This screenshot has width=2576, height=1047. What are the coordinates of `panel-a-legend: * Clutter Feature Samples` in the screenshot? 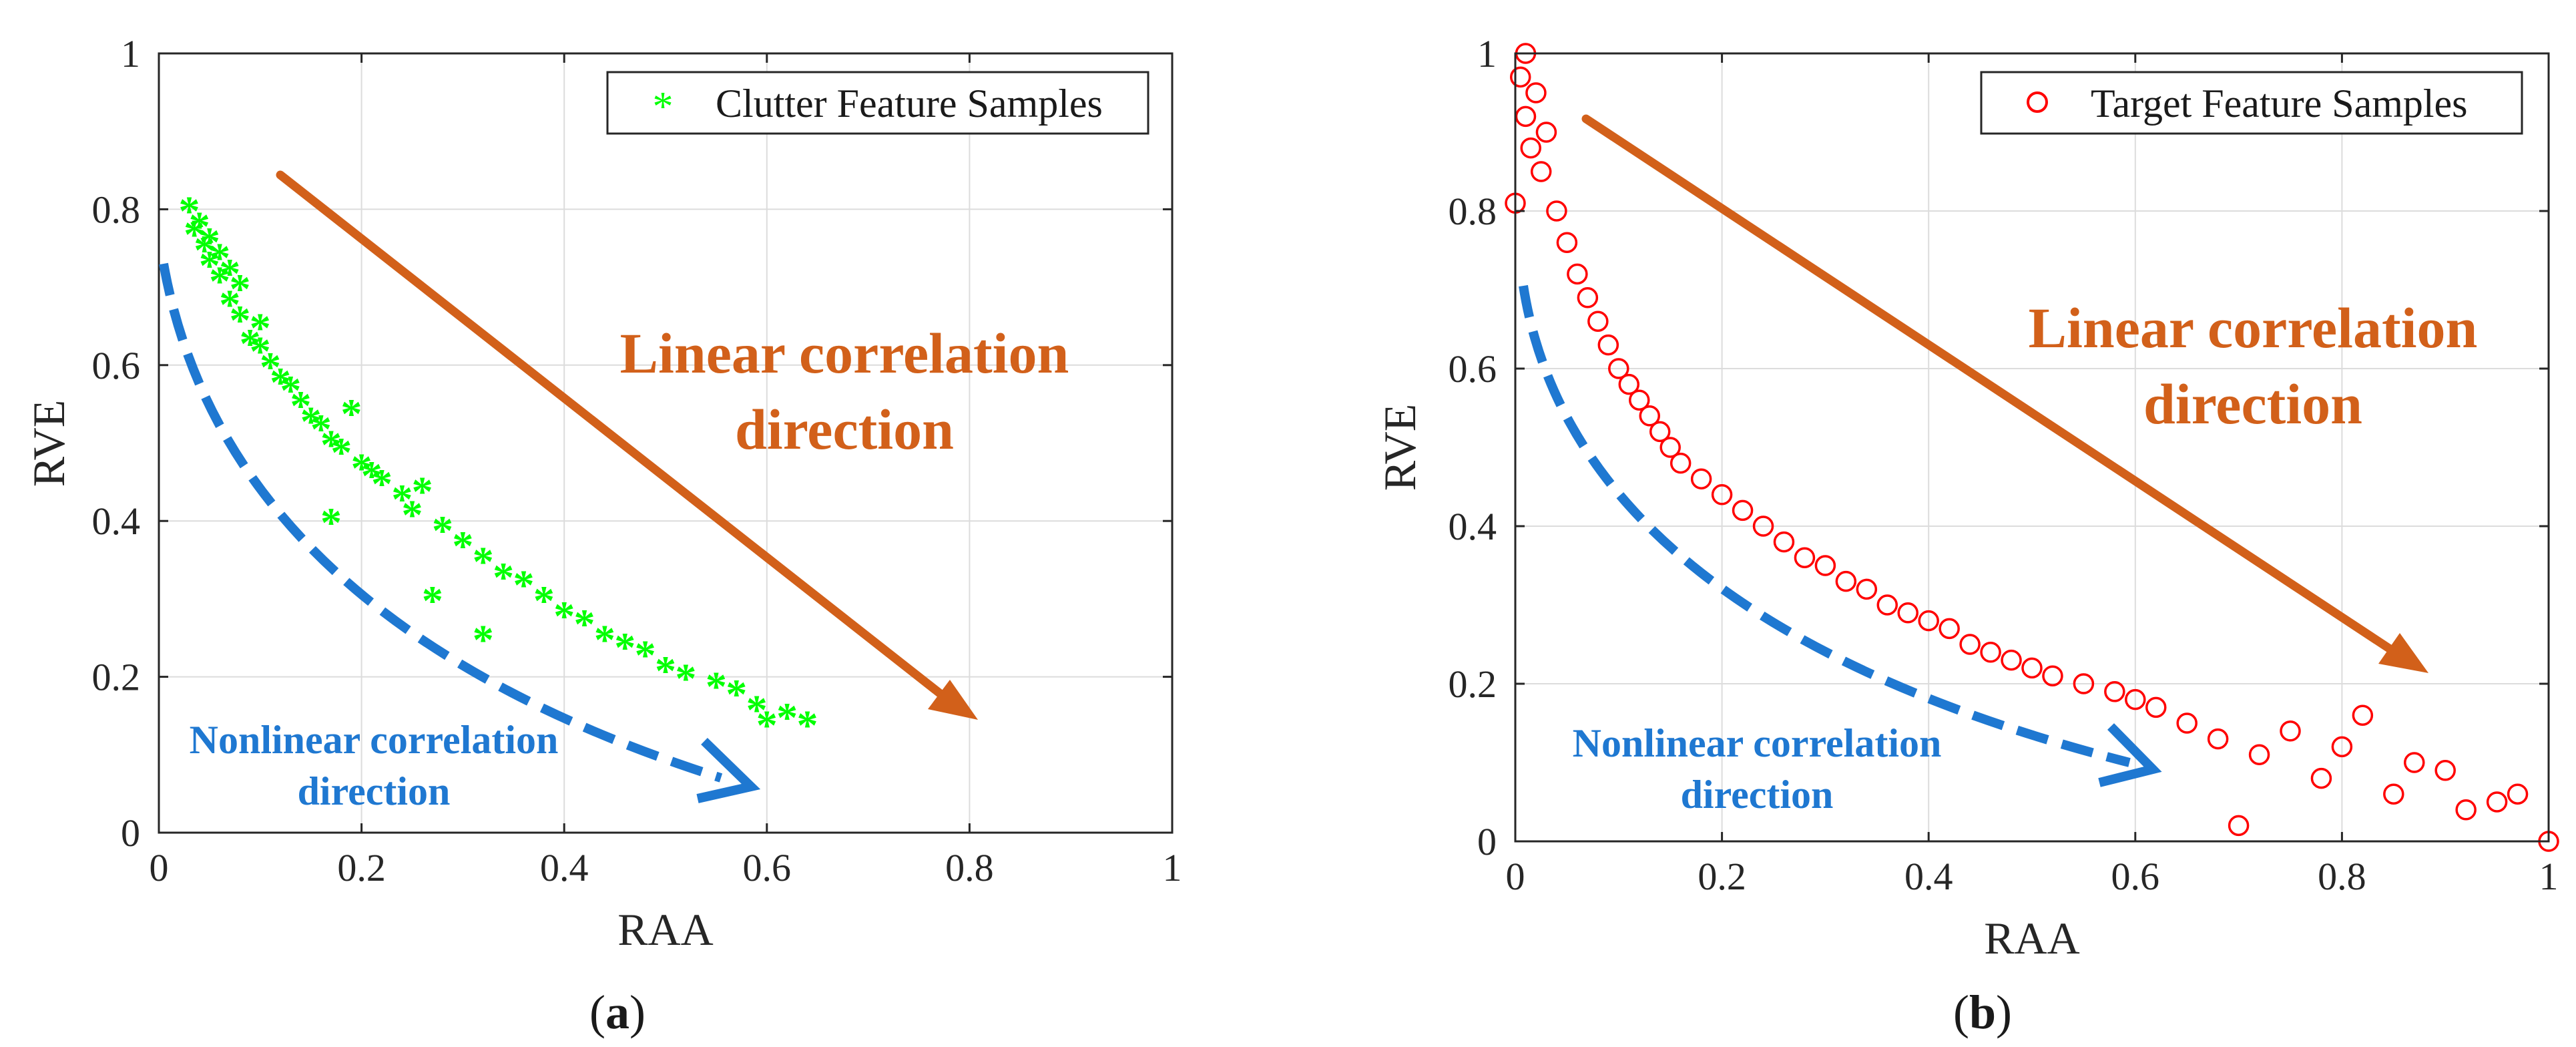 It's located at (877, 103).